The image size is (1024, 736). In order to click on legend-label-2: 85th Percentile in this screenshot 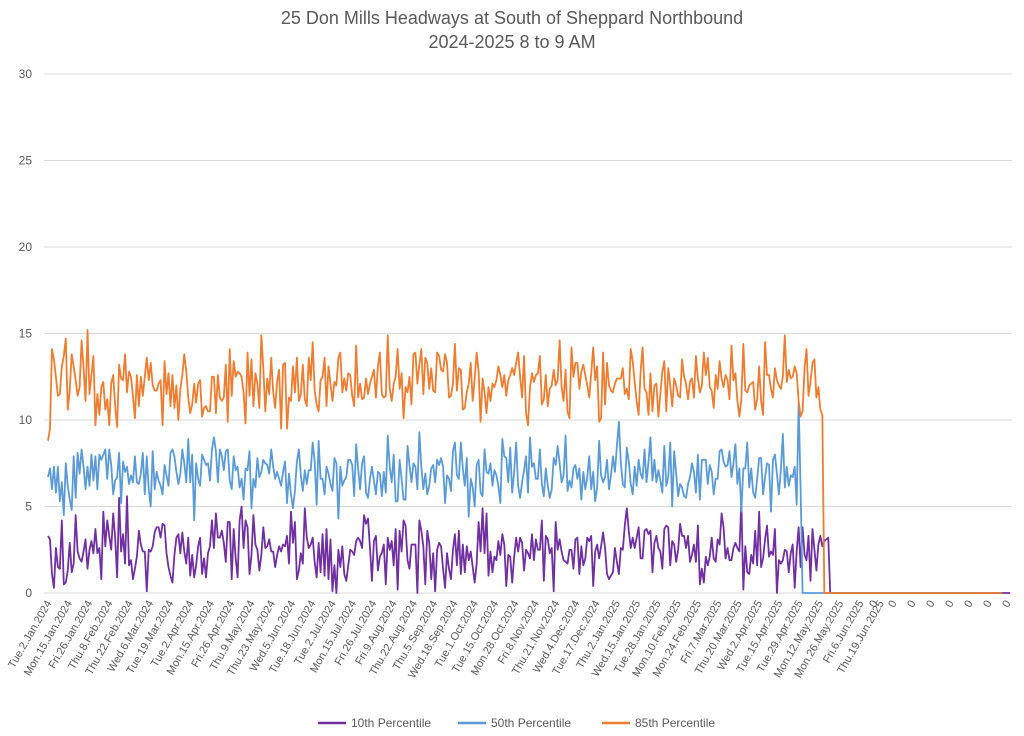, I will do `click(675, 723)`.